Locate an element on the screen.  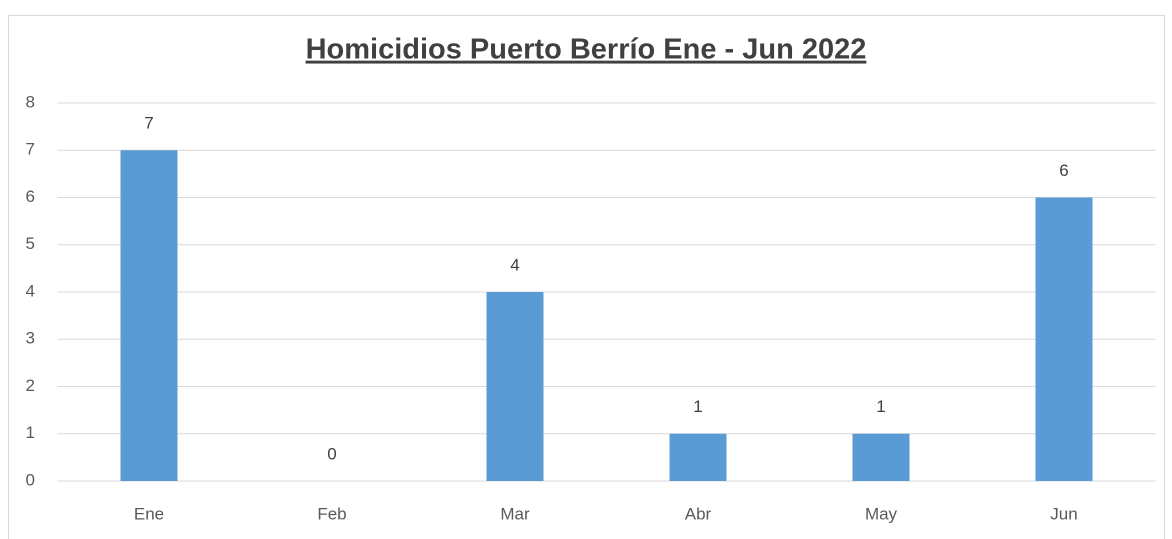
data-label: 6 is located at coordinates (1063, 170).